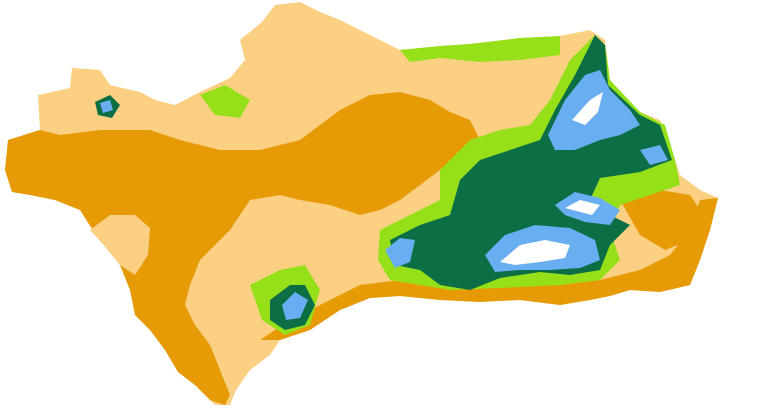  I want to click on doñana-area, so click(120, 245).